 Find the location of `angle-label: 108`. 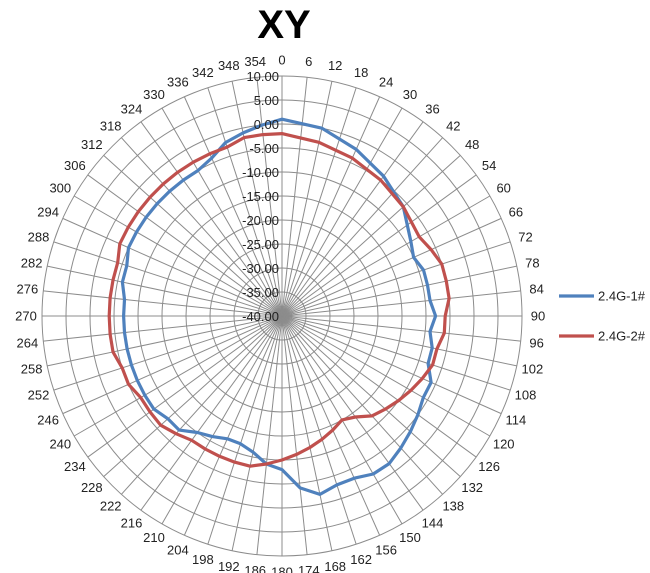

angle-label: 108 is located at coordinates (526, 395).